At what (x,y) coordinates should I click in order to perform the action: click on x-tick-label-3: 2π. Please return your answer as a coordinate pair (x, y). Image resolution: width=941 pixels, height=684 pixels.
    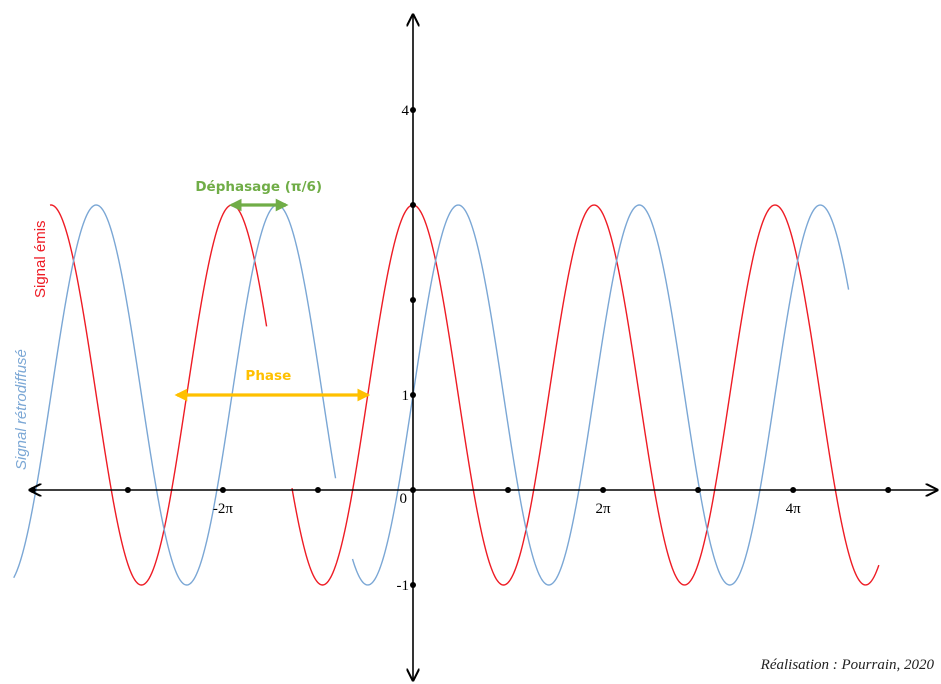
    Looking at the image, I should click on (604, 509).